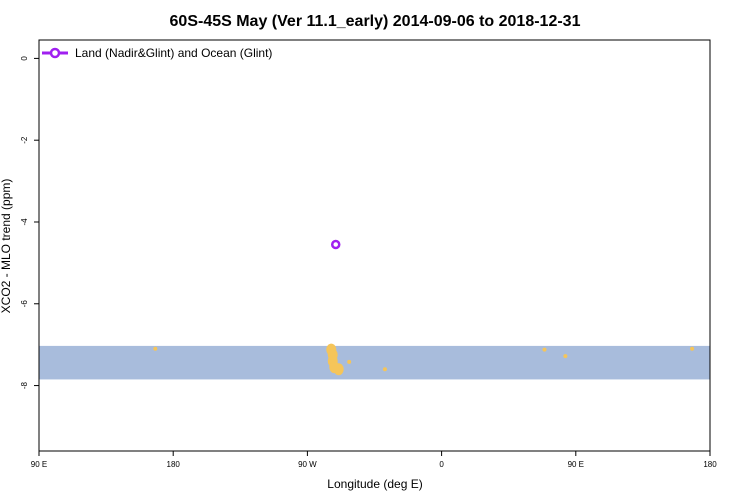 This screenshot has width=750, height=500. What do you see at coordinates (24, 140) in the screenshot?
I see `y-tick-label: -2` at bounding box center [24, 140].